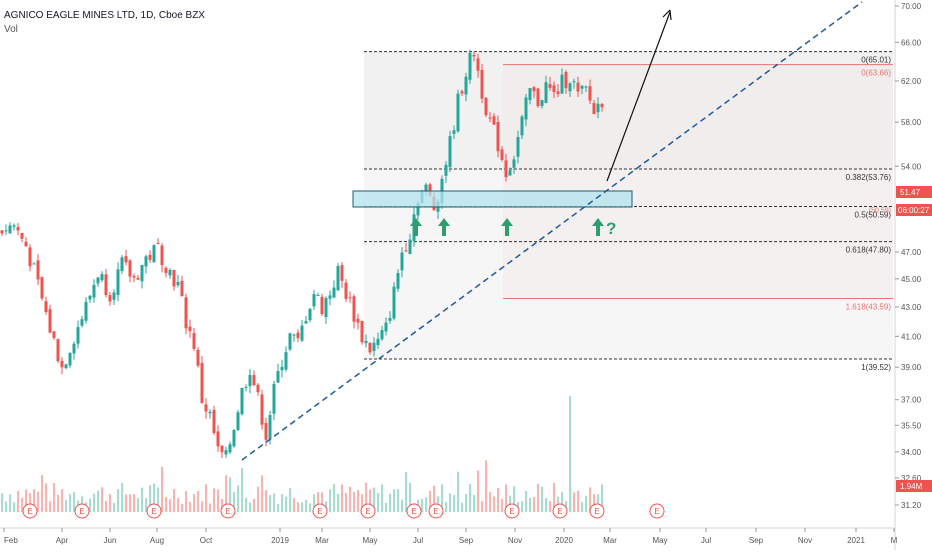 The width and height of the screenshot is (932, 555). What do you see at coordinates (492, 199) in the screenshot?
I see `support-zone-box` at bounding box center [492, 199].